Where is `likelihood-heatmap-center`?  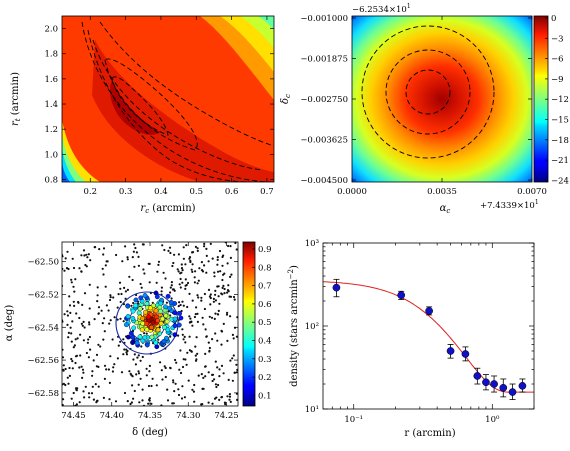
likelihood-heatmap-center is located at coordinates (442, 99).